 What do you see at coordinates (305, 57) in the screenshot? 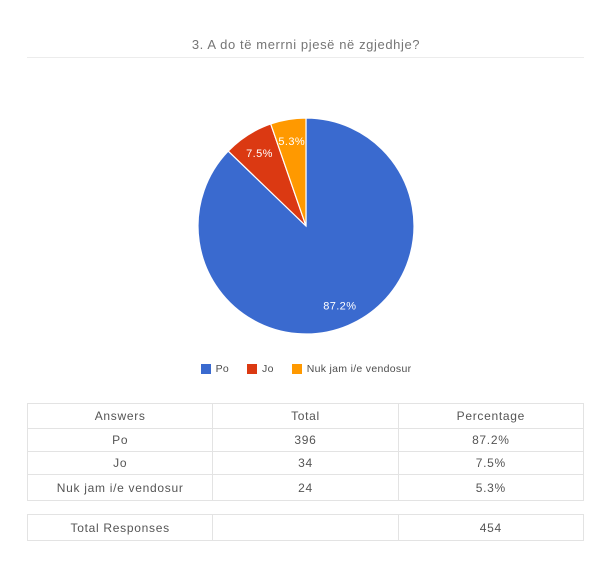
I see `title-divider` at bounding box center [305, 57].